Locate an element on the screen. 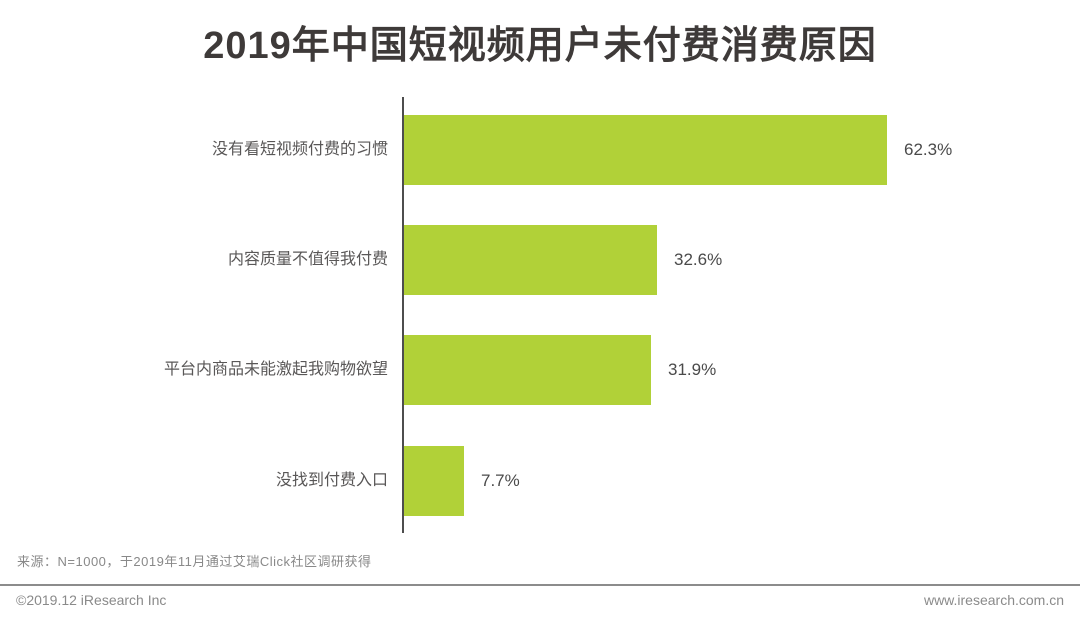 The image size is (1080, 618). bar-row: 没有看短视频付费的习惯 62.3% is located at coordinates (540, 150).